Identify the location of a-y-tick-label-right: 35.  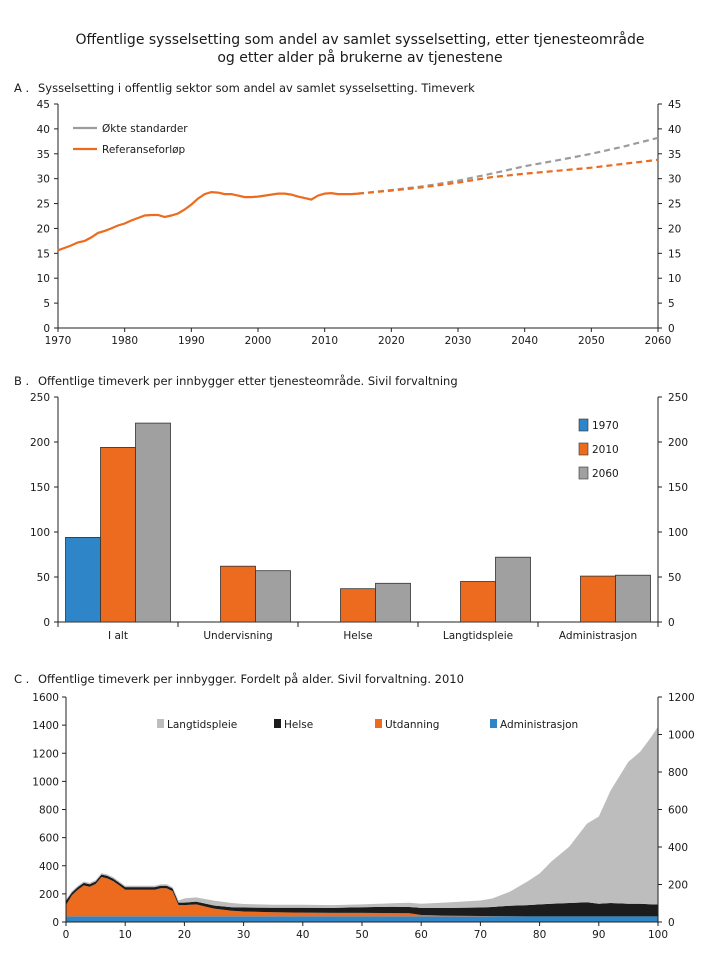
(674, 155).